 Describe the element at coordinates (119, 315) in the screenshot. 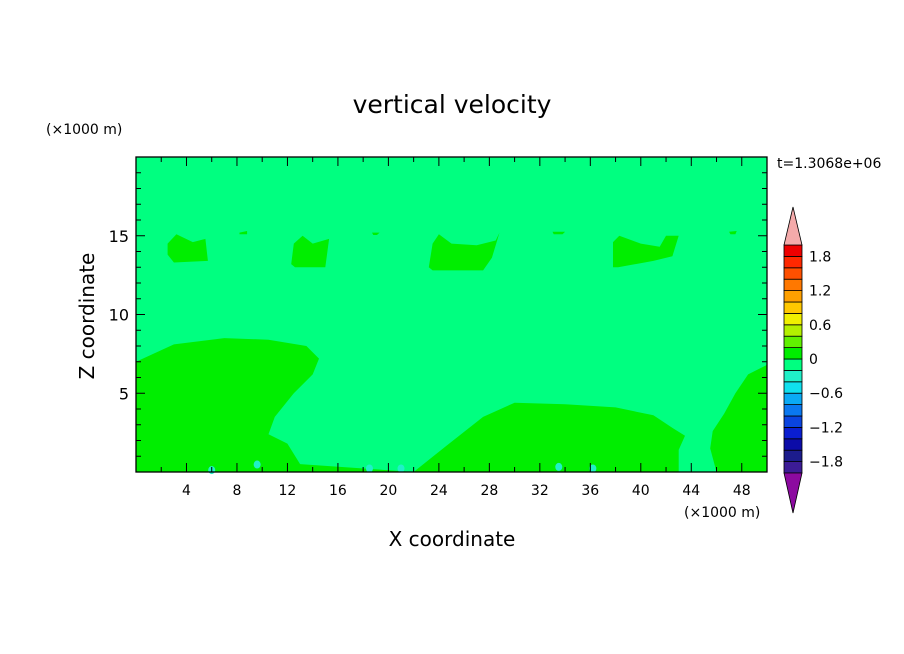

I see `y-tick-label: 10` at that location.